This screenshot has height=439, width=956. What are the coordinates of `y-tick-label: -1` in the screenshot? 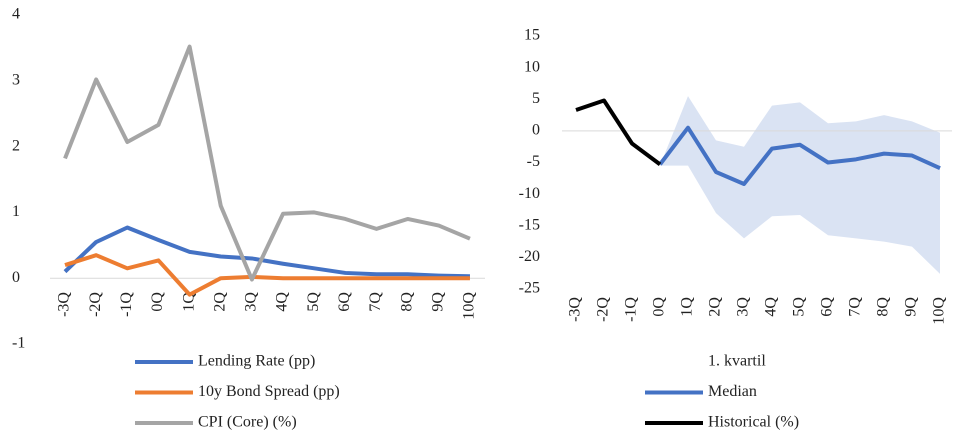 It's located at (18, 343).